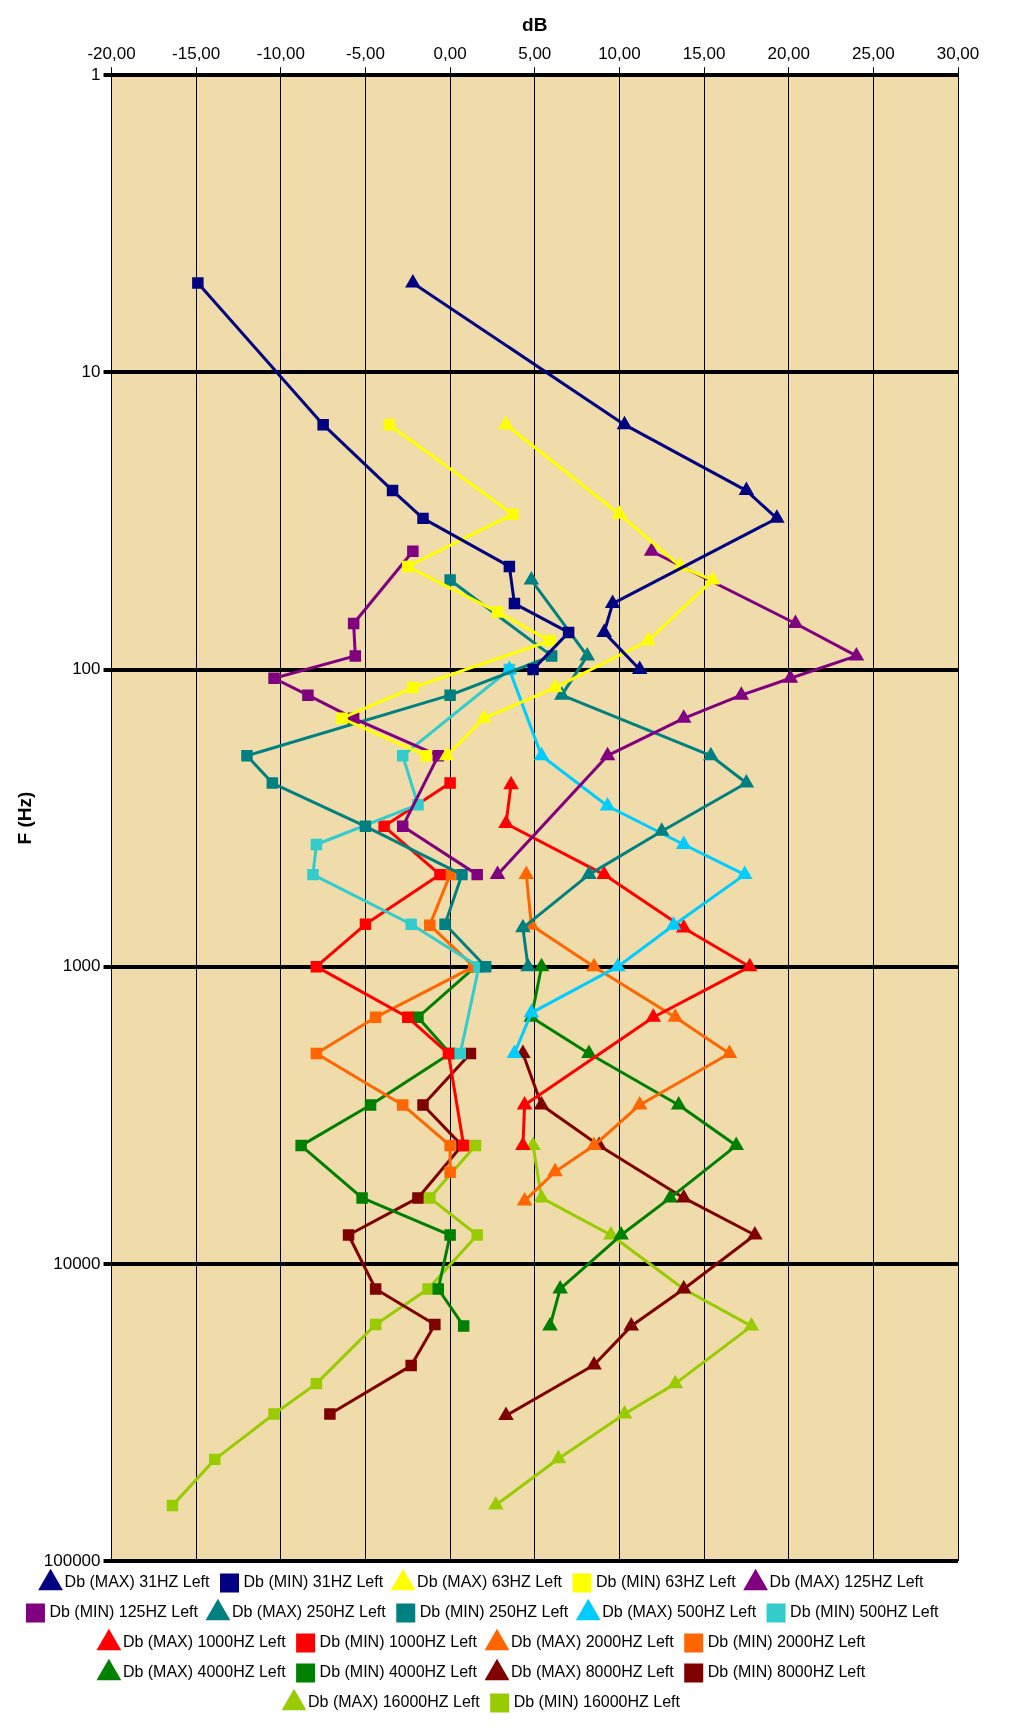  Describe the element at coordinates (398, 1642) in the screenshot. I see `legend-label: Db (MIN) 1000HZ Left` at that location.